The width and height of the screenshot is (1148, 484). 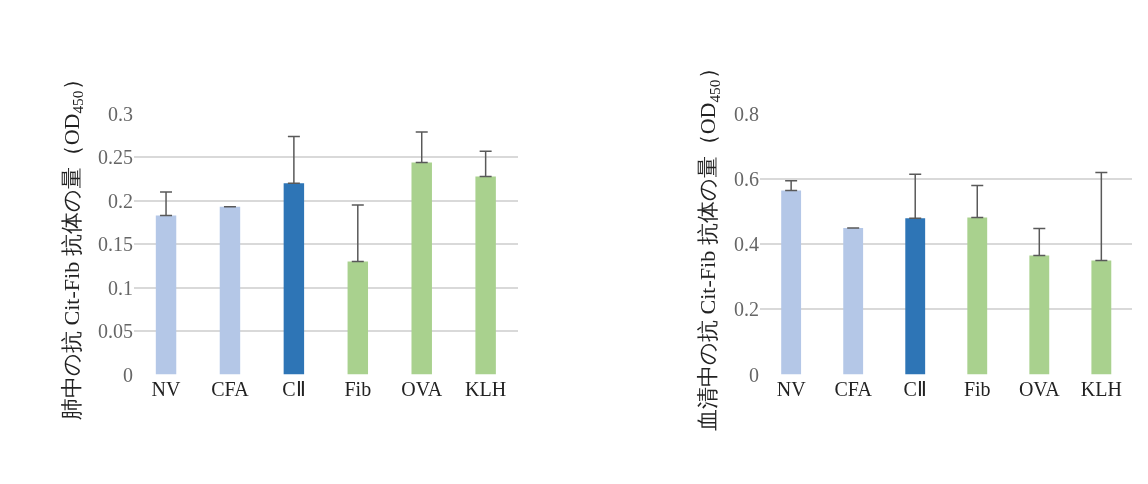 What do you see at coordinates (121, 287) in the screenshot?
I see `y-tick-label: 0.1` at bounding box center [121, 287].